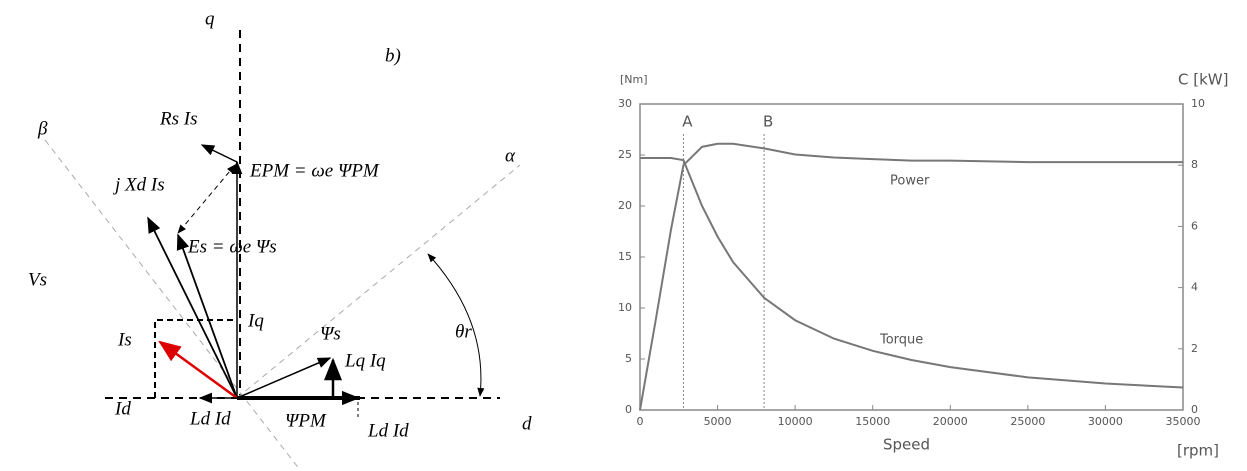  What do you see at coordinates (1194, 164) in the screenshot?
I see `y2-tick-label: 8` at bounding box center [1194, 164].